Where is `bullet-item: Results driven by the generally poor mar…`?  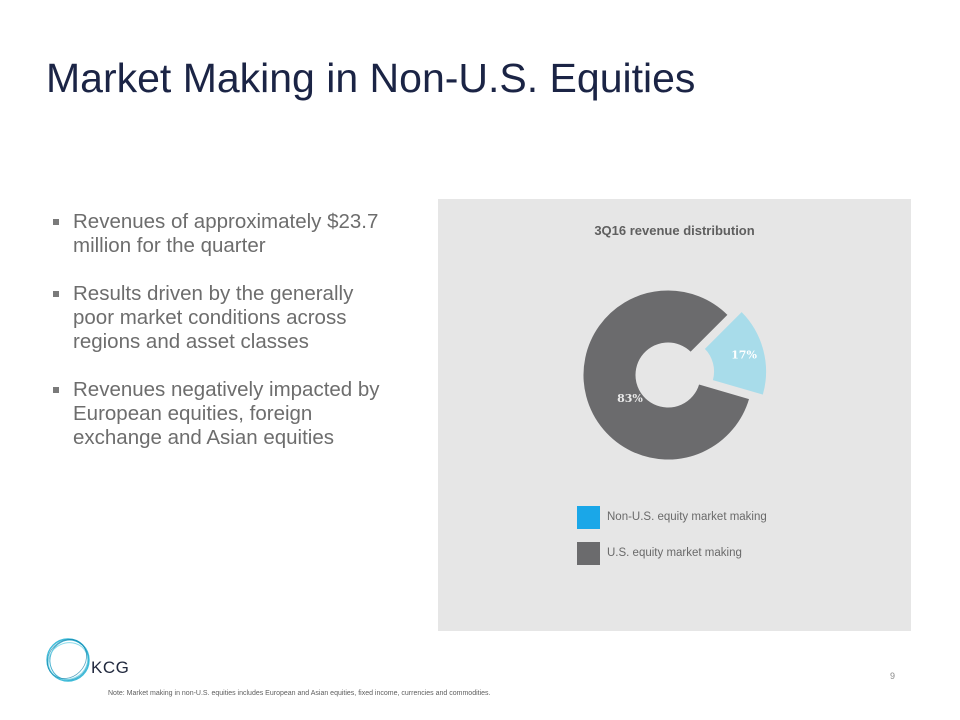 bullet-item: Results driven by the generally poor mar… is located at coordinates (225, 318).